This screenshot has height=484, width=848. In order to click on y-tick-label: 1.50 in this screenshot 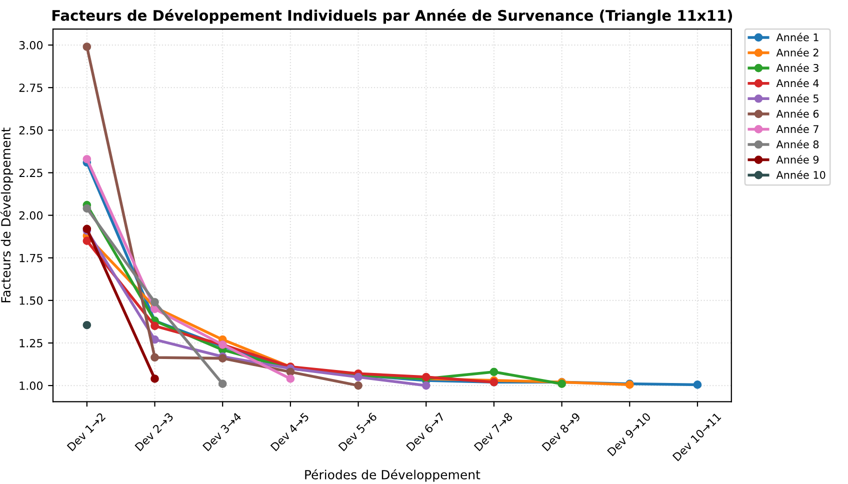, I will do `click(31, 300)`.